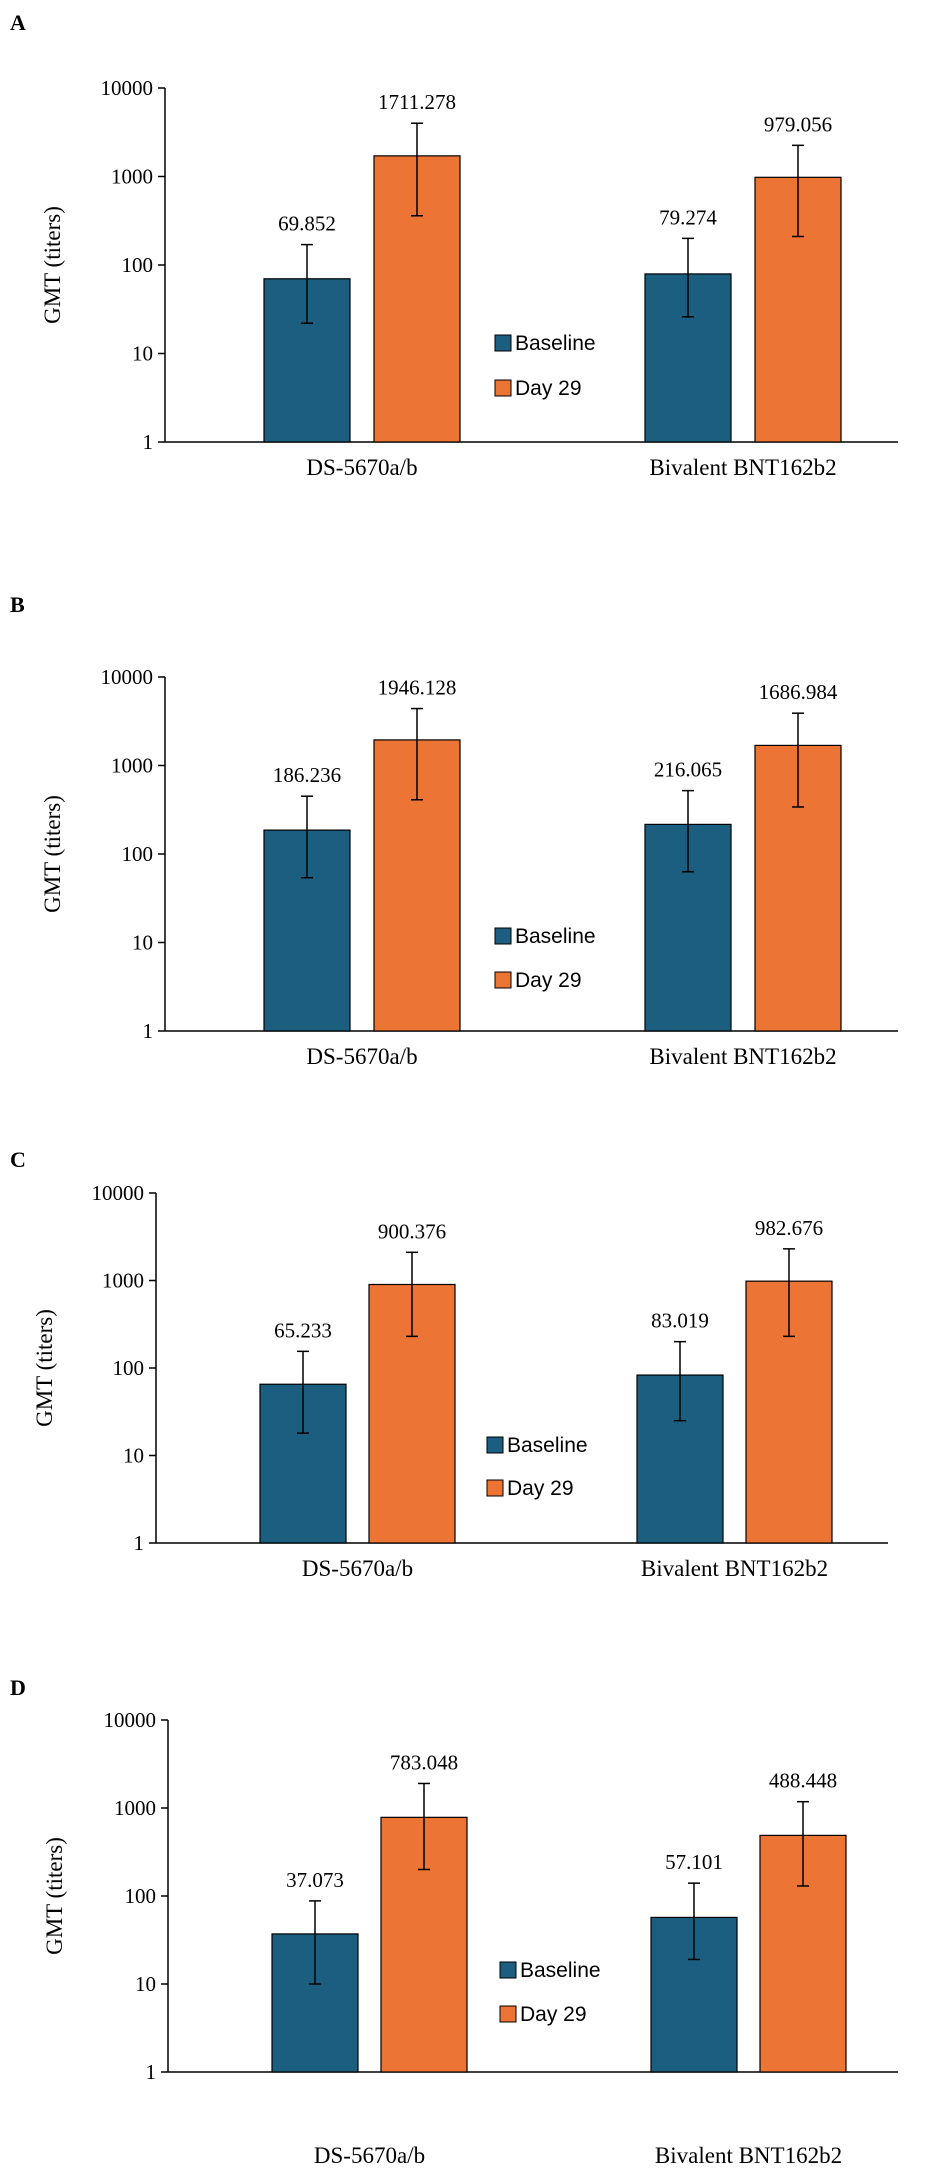  Describe the element at coordinates (694, 1862) in the screenshot. I see `data-label: 57.101` at that location.